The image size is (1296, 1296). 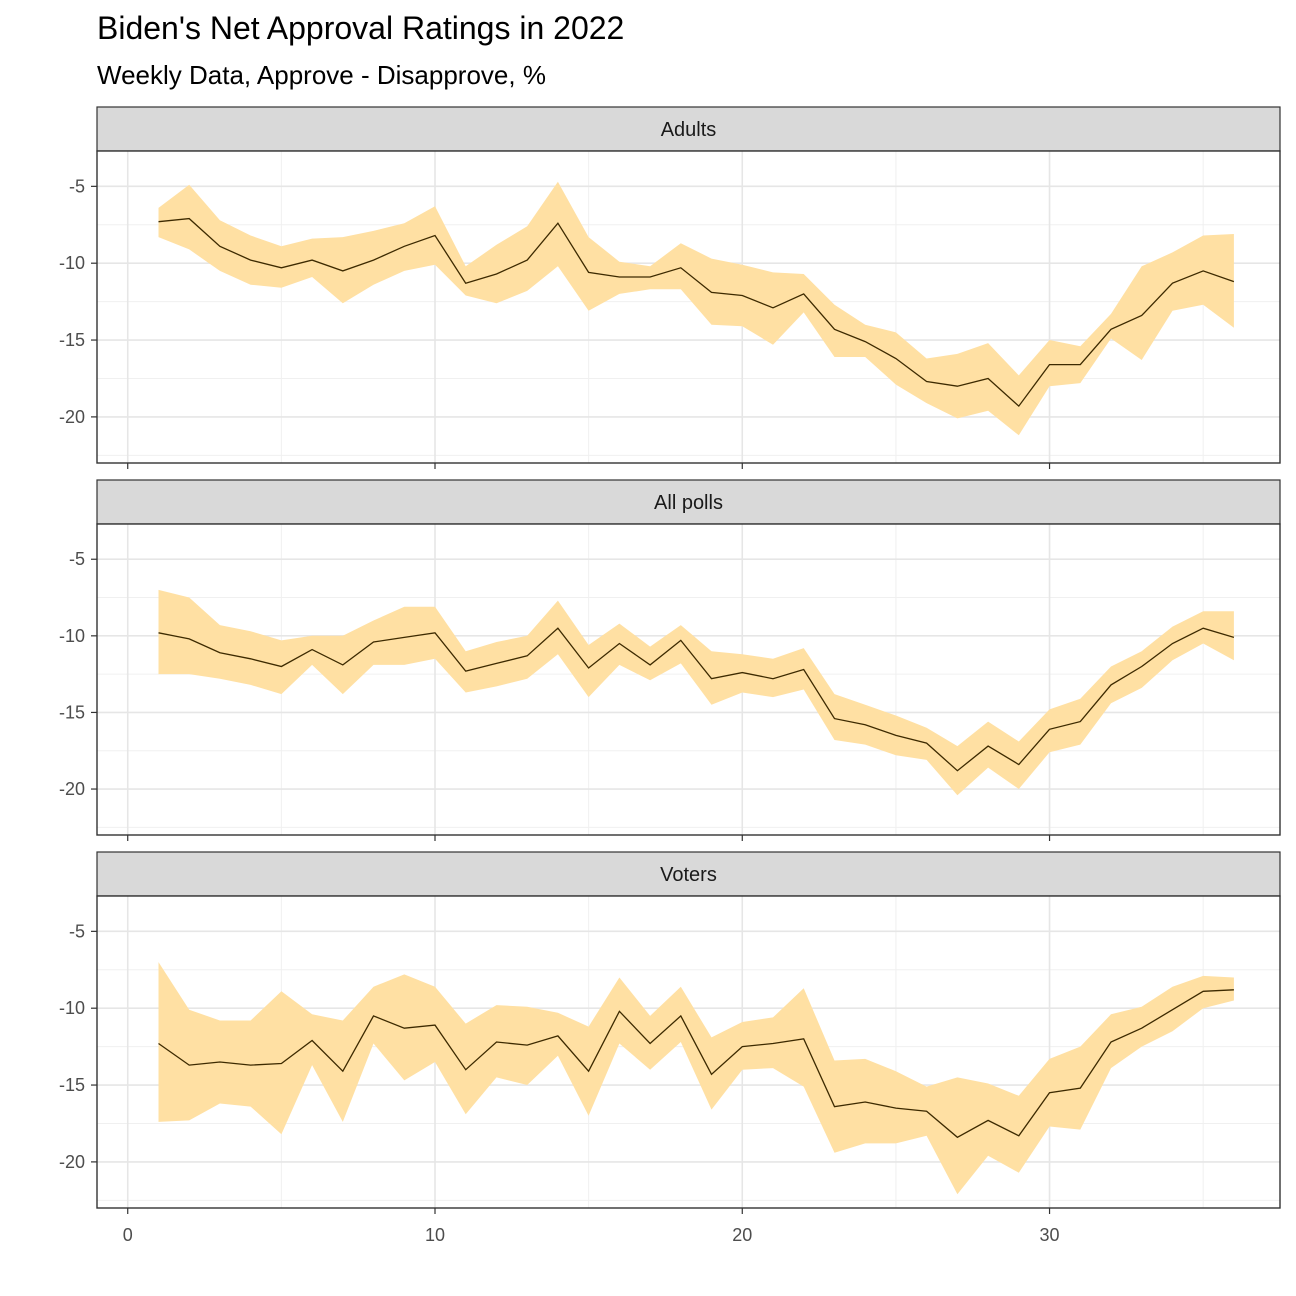 What do you see at coordinates (128, 1235) in the screenshot?
I see `x-tick-label: 0` at bounding box center [128, 1235].